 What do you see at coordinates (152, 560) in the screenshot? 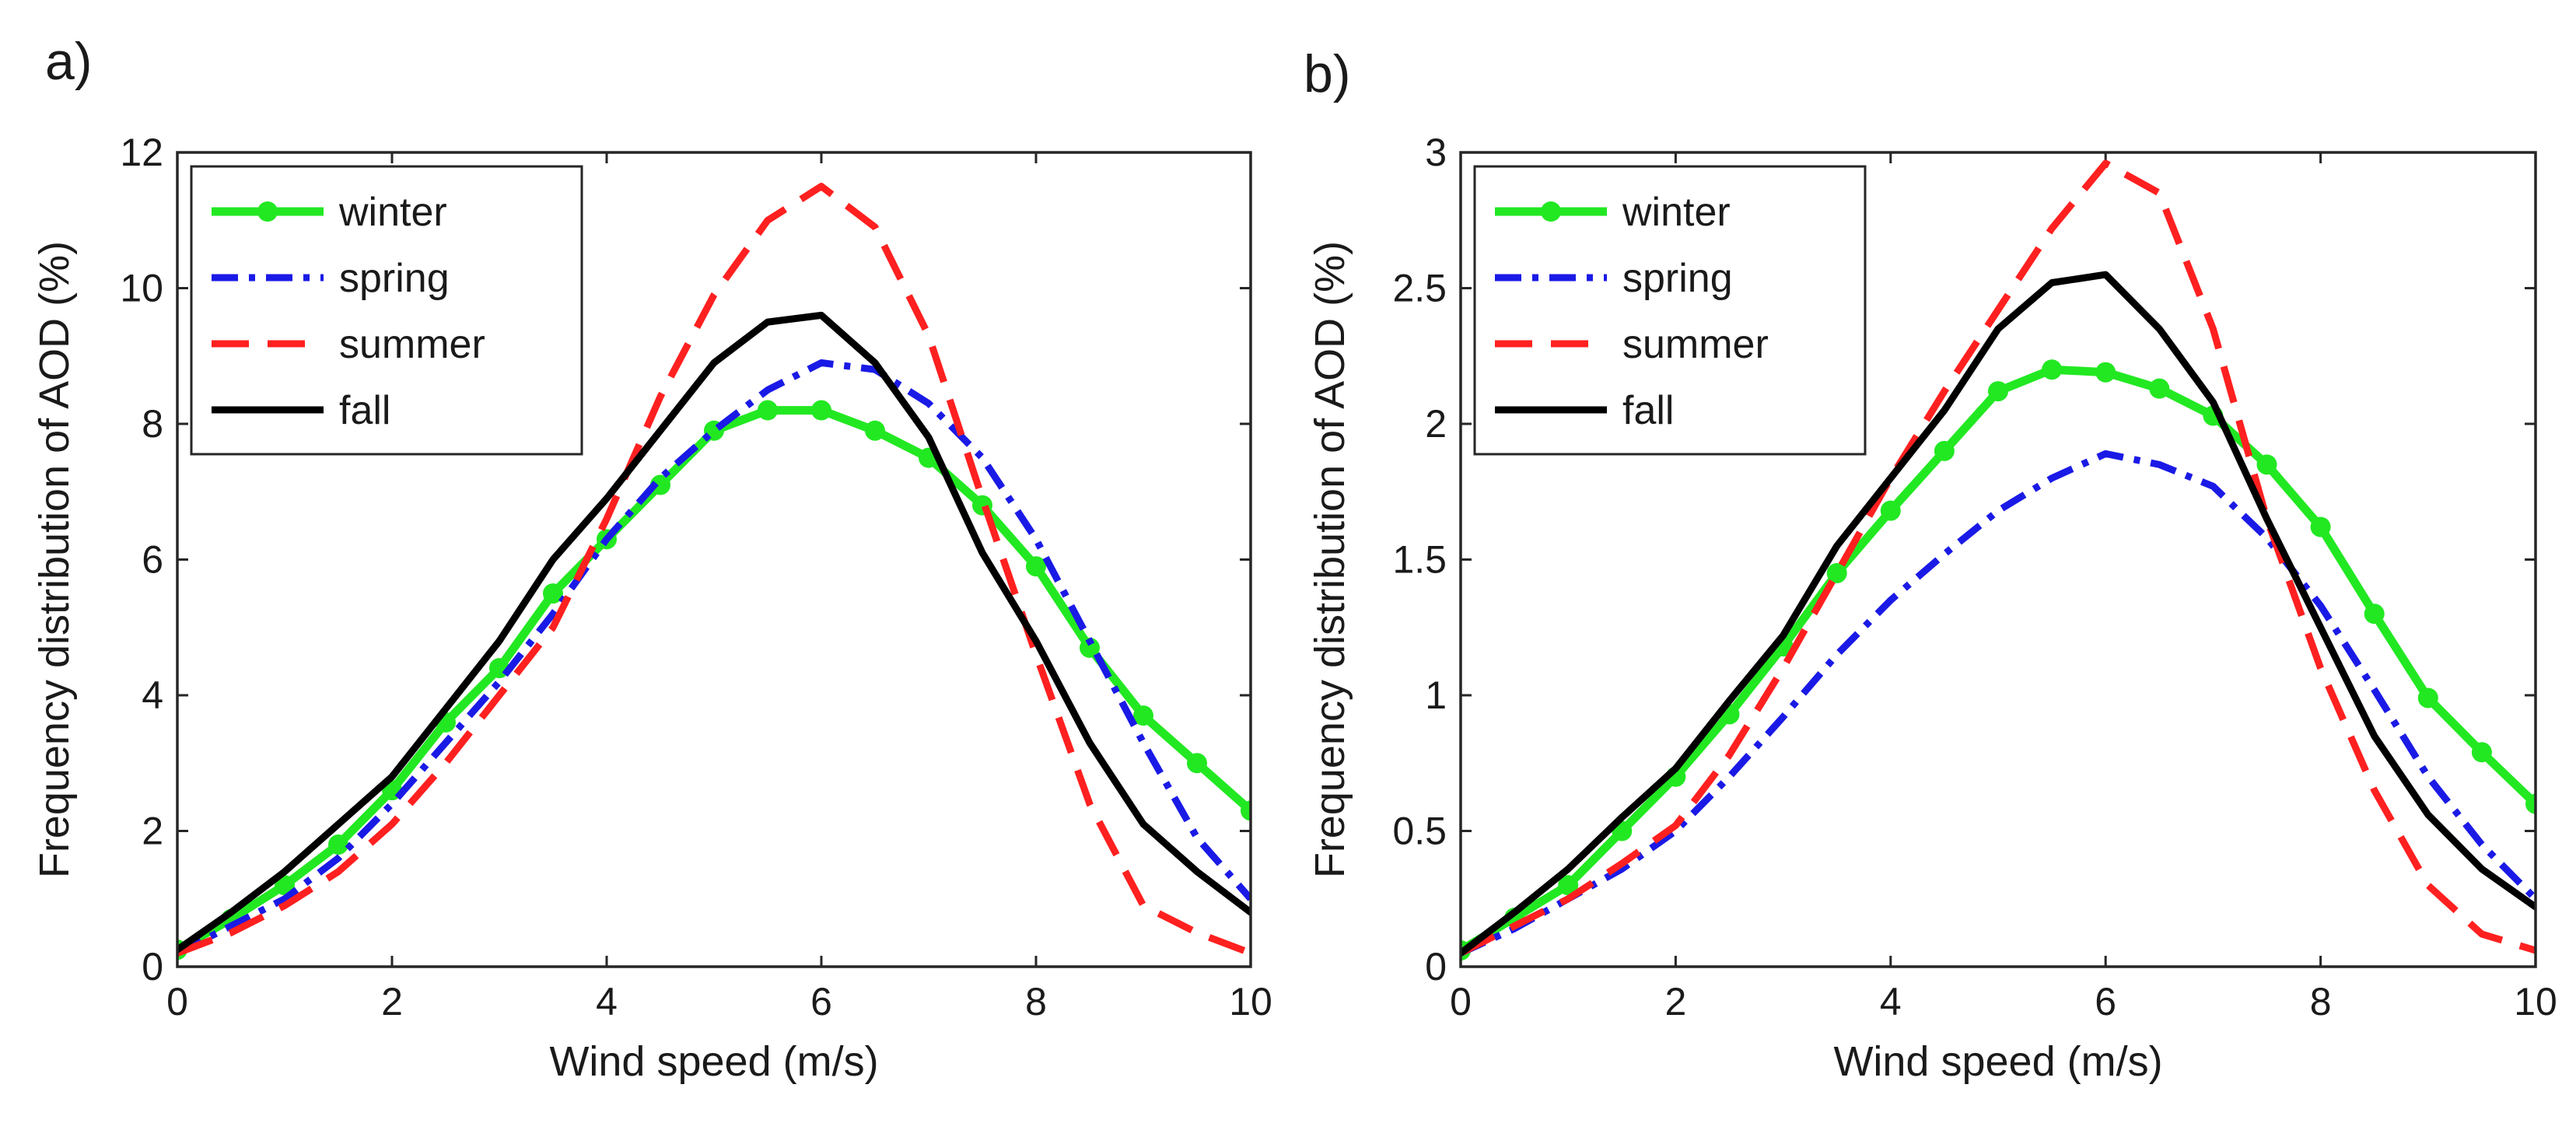
I see `y-tick-label: 6` at bounding box center [152, 560].